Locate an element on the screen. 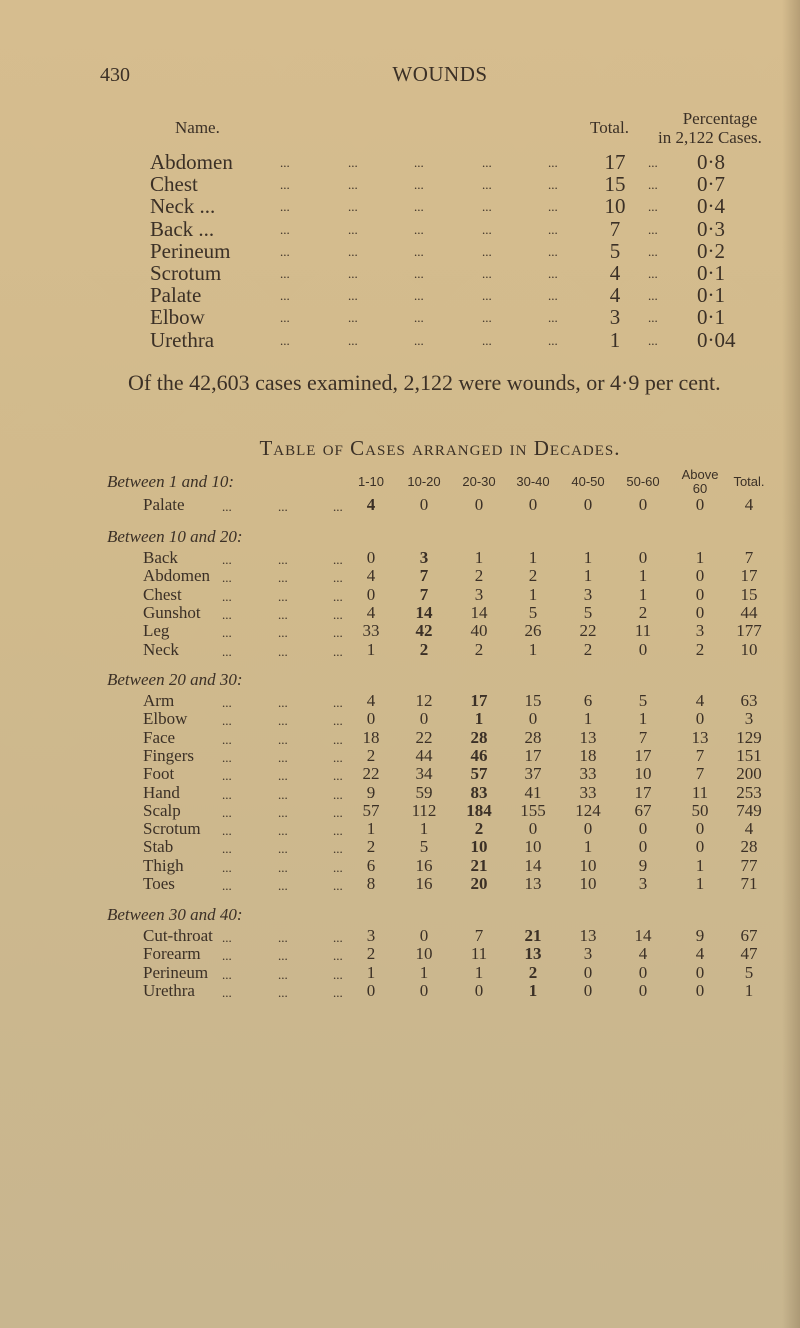 The height and width of the screenshot is (1328, 800). cell-value: 42 is located at coordinates (424, 631).